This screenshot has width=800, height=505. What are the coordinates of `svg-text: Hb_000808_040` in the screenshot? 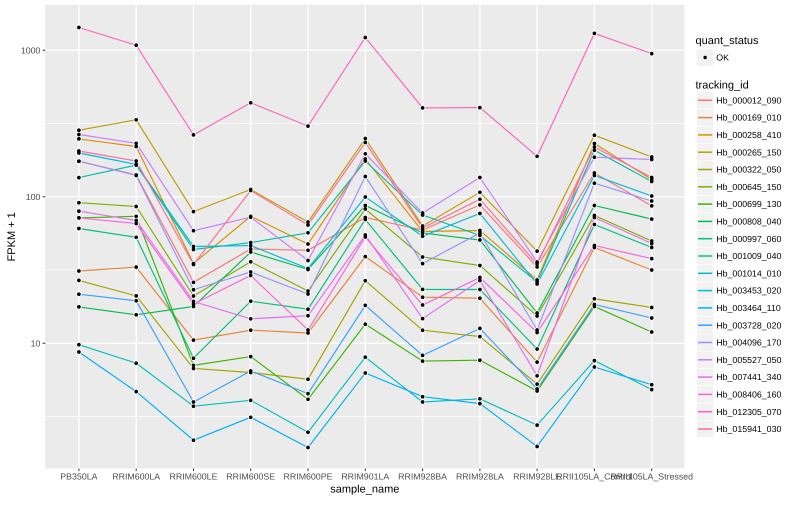 It's located at (748, 222).